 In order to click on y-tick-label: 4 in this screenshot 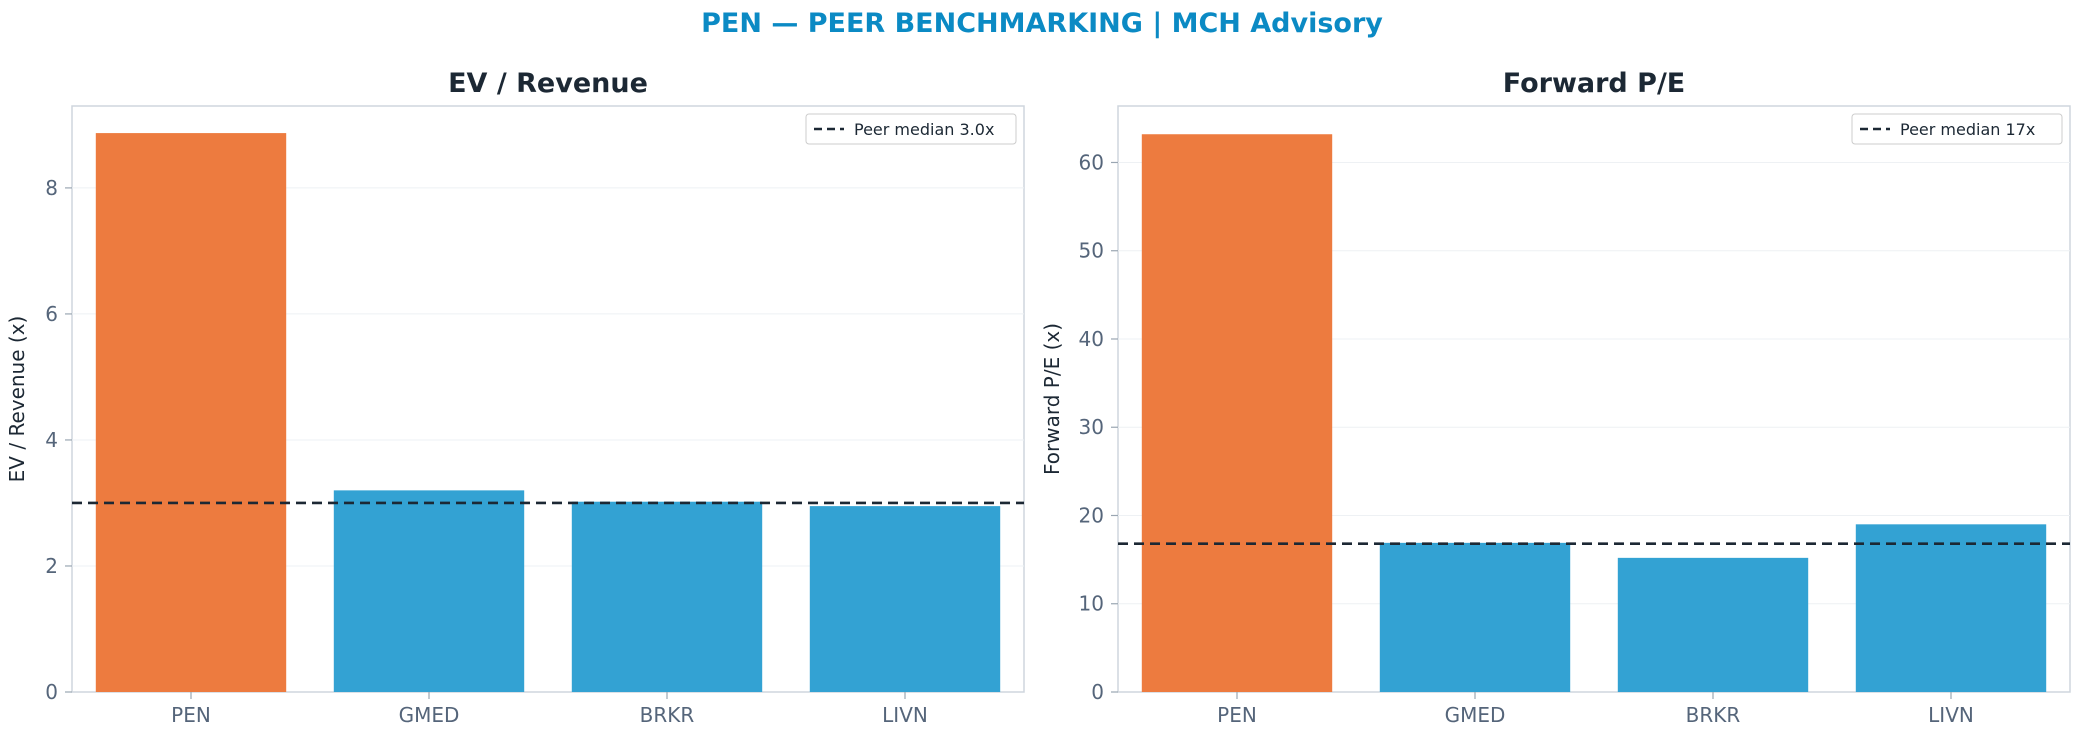, I will do `click(51, 440)`.